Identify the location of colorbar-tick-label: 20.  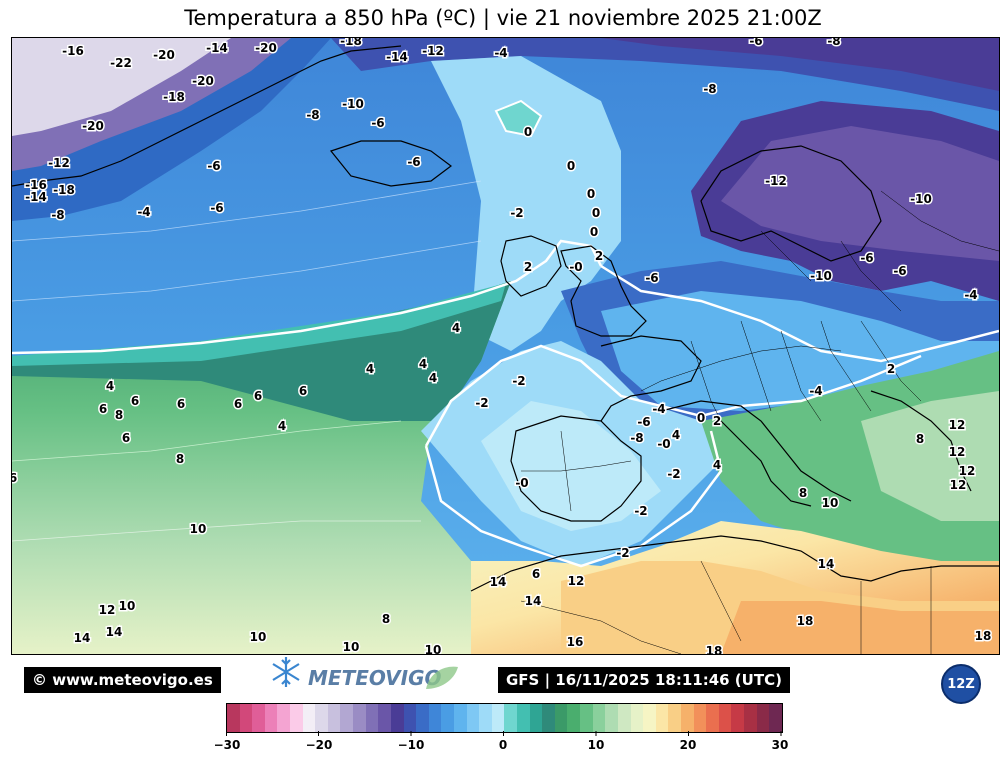
(688, 745).